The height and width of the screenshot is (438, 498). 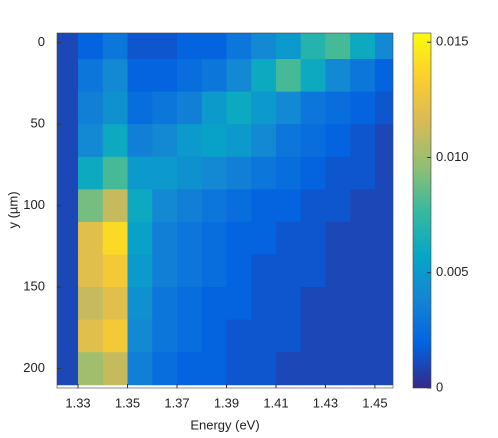 What do you see at coordinates (226, 402) in the screenshot?
I see `x-tick-label: 1.39` at bounding box center [226, 402].